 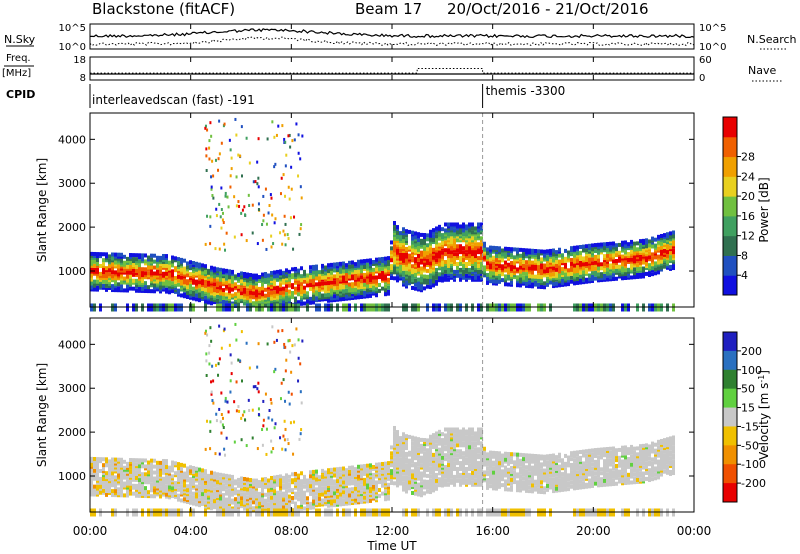 What do you see at coordinates (83, 78) in the screenshot?
I see `freq-left-tick-bottom: 8` at bounding box center [83, 78].